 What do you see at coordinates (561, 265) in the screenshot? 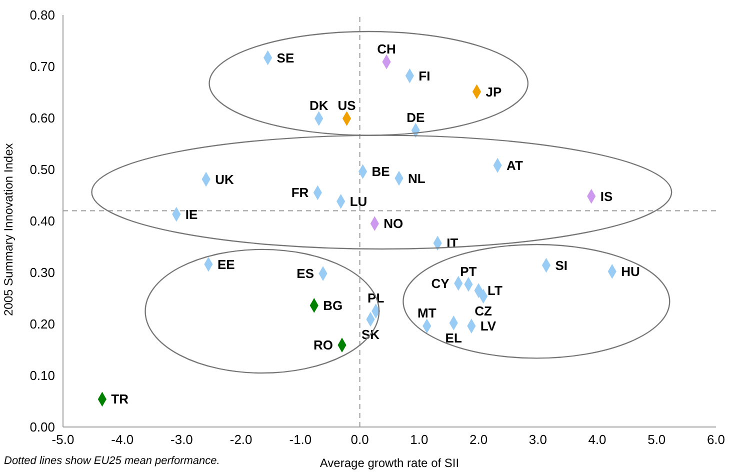
I see `annotation: SI` at bounding box center [561, 265].